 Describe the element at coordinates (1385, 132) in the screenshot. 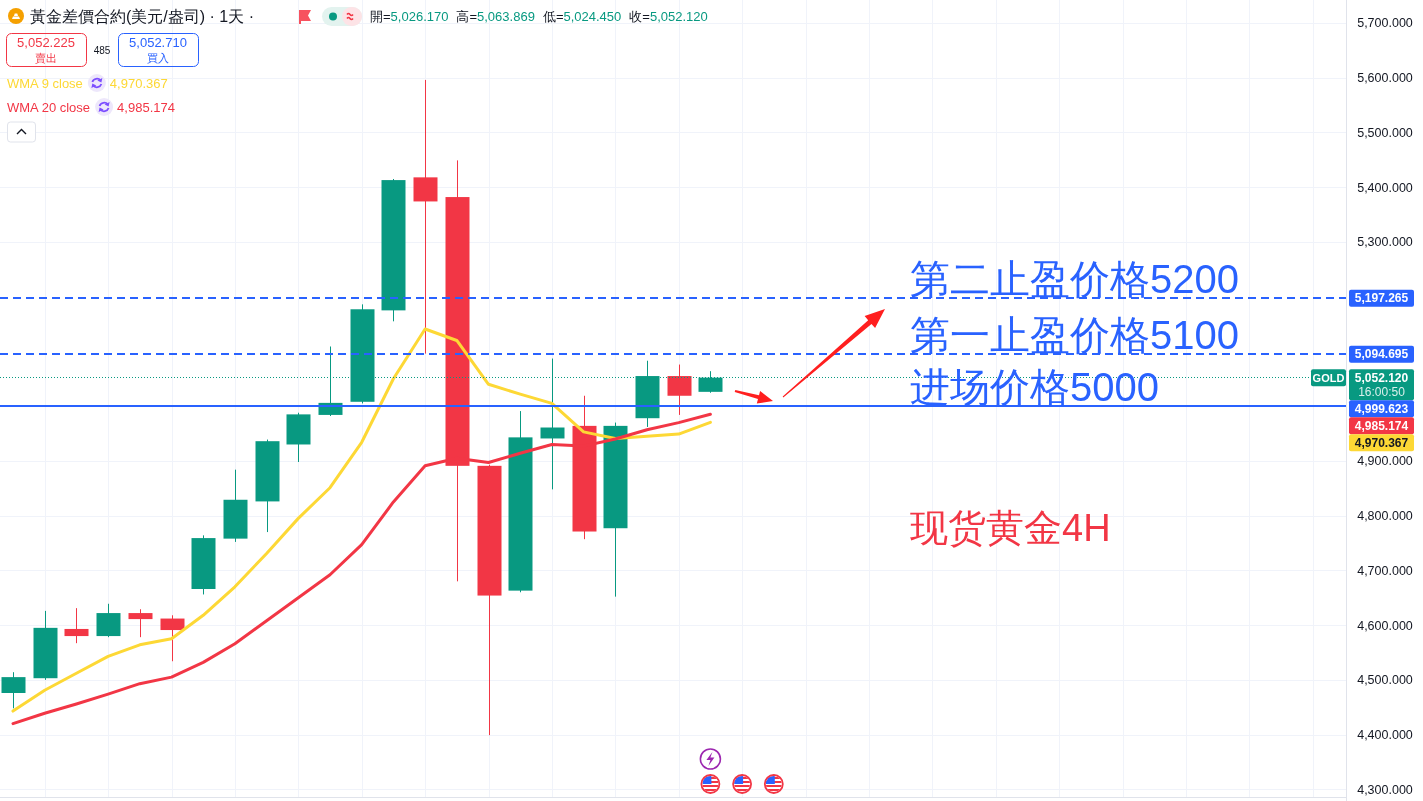

I see `y-tick-label: 5,500.000` at that location.